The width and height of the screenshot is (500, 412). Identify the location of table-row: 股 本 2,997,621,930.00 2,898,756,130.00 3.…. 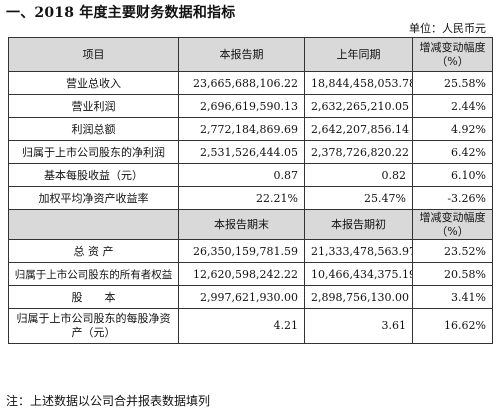
(250, 297).